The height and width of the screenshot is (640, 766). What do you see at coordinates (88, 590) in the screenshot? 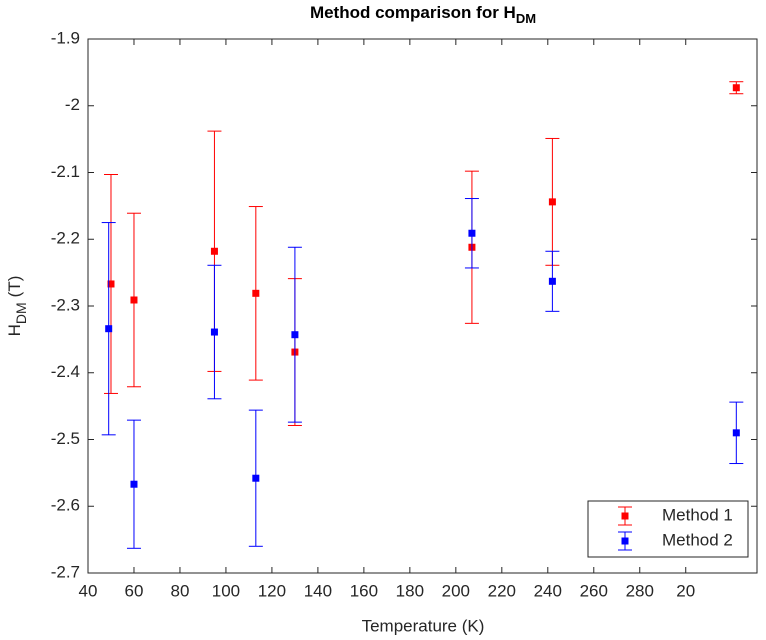
I see `x-tick-label: 40` at bounding box center [88, 590].